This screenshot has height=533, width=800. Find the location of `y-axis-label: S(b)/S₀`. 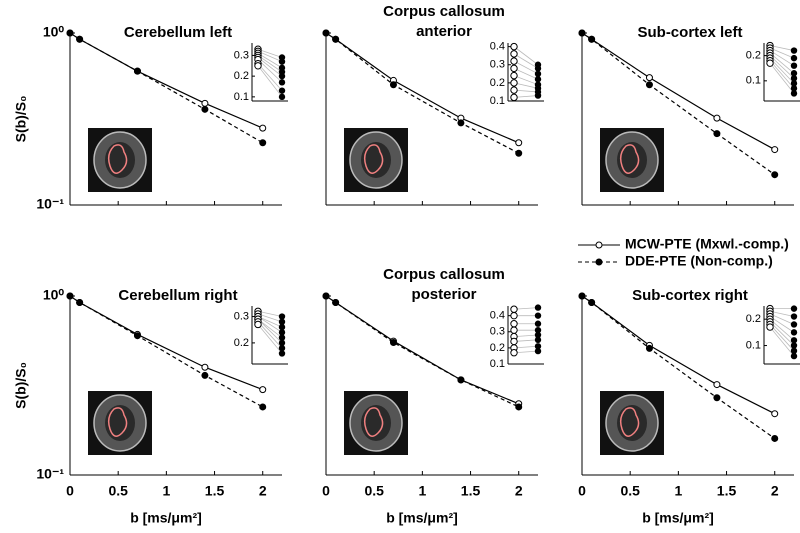

y-axis-label: S(b)/S₀ is located at coordinates (21, 119).